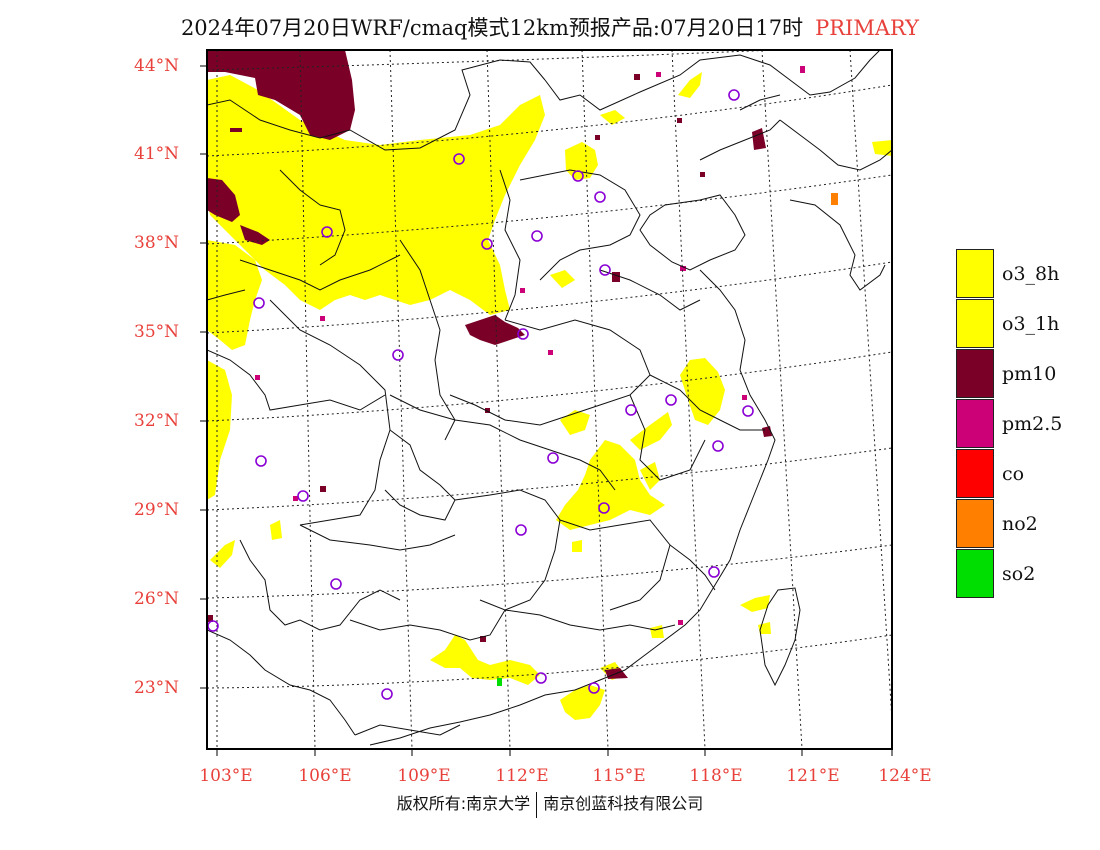  I want to click on legend-item-pm10: pm10, so click(1026, 374).